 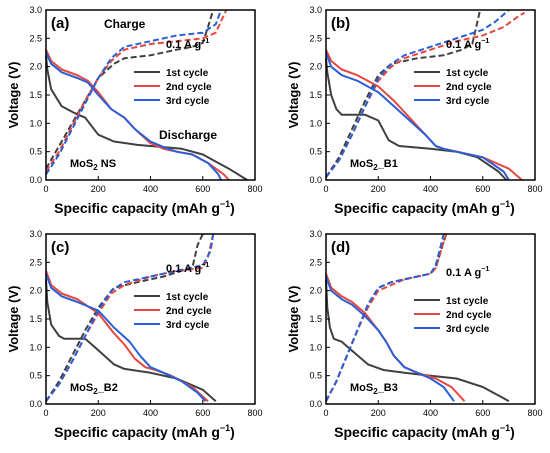 What do you see at coordinates (93, 165) in the screenshot?
I see `sample-label: MoS2 NS` at bounding box center [93, 165].